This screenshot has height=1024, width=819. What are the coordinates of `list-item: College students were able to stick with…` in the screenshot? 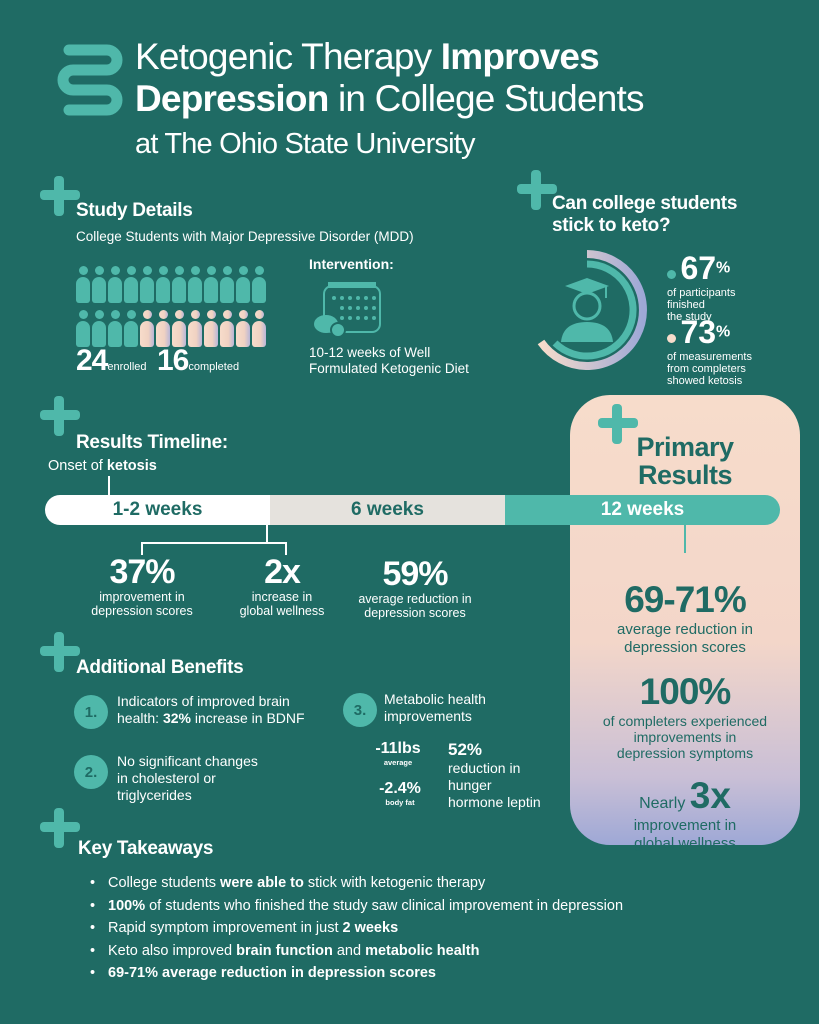 It's located at (356, 883).